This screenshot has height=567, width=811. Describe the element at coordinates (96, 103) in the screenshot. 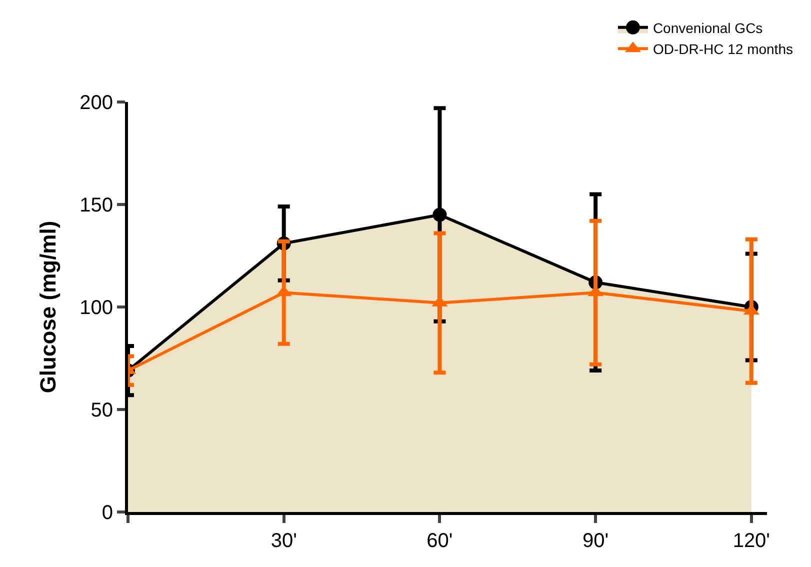

I see `y-tick-label: 200` at that location.